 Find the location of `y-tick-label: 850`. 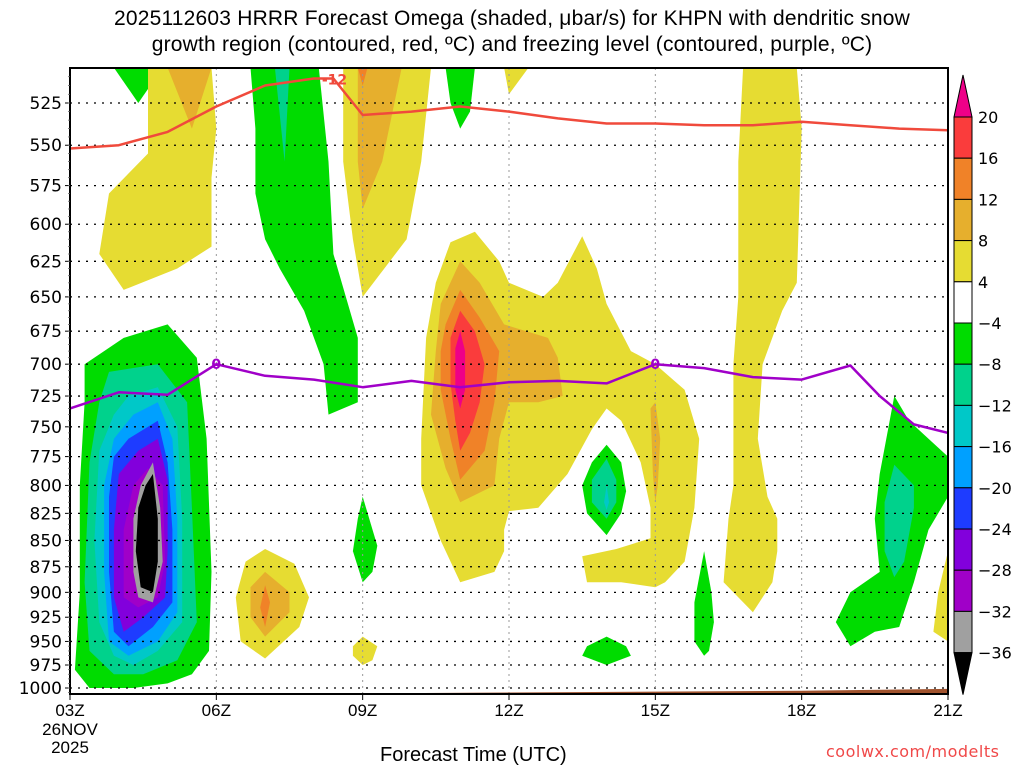

y-tick-label: 850 is located at coordinates (46, 541).